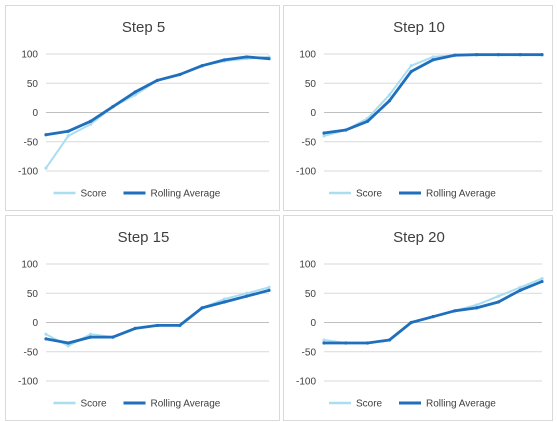 Image resolution: width=557 pixels, height=422 pixels. What do you see at coordinates (419, 27) in the screenshot?
I see `chart-title: Step 10` at bounding box center [419, 27].